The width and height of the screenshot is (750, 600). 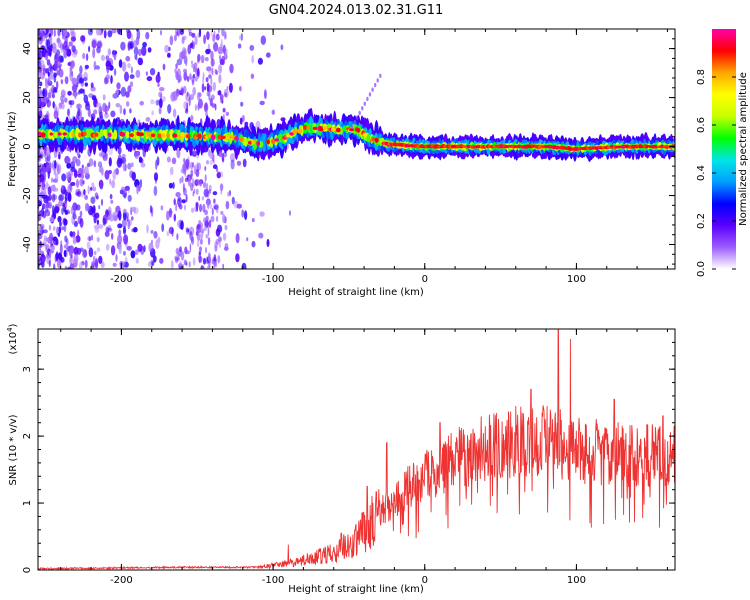 What do you see at coordinates (27, 369) in the screenshot?
I see `snr-ytick-label: 3` at bounding box center [27, 369].